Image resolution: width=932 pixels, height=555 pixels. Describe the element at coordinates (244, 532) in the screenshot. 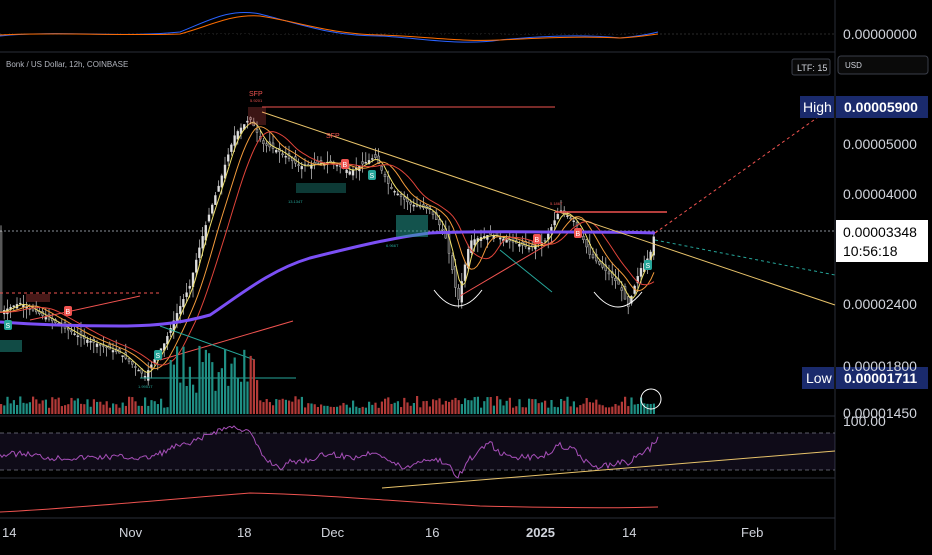

I see `time-tick: 18` at that location.